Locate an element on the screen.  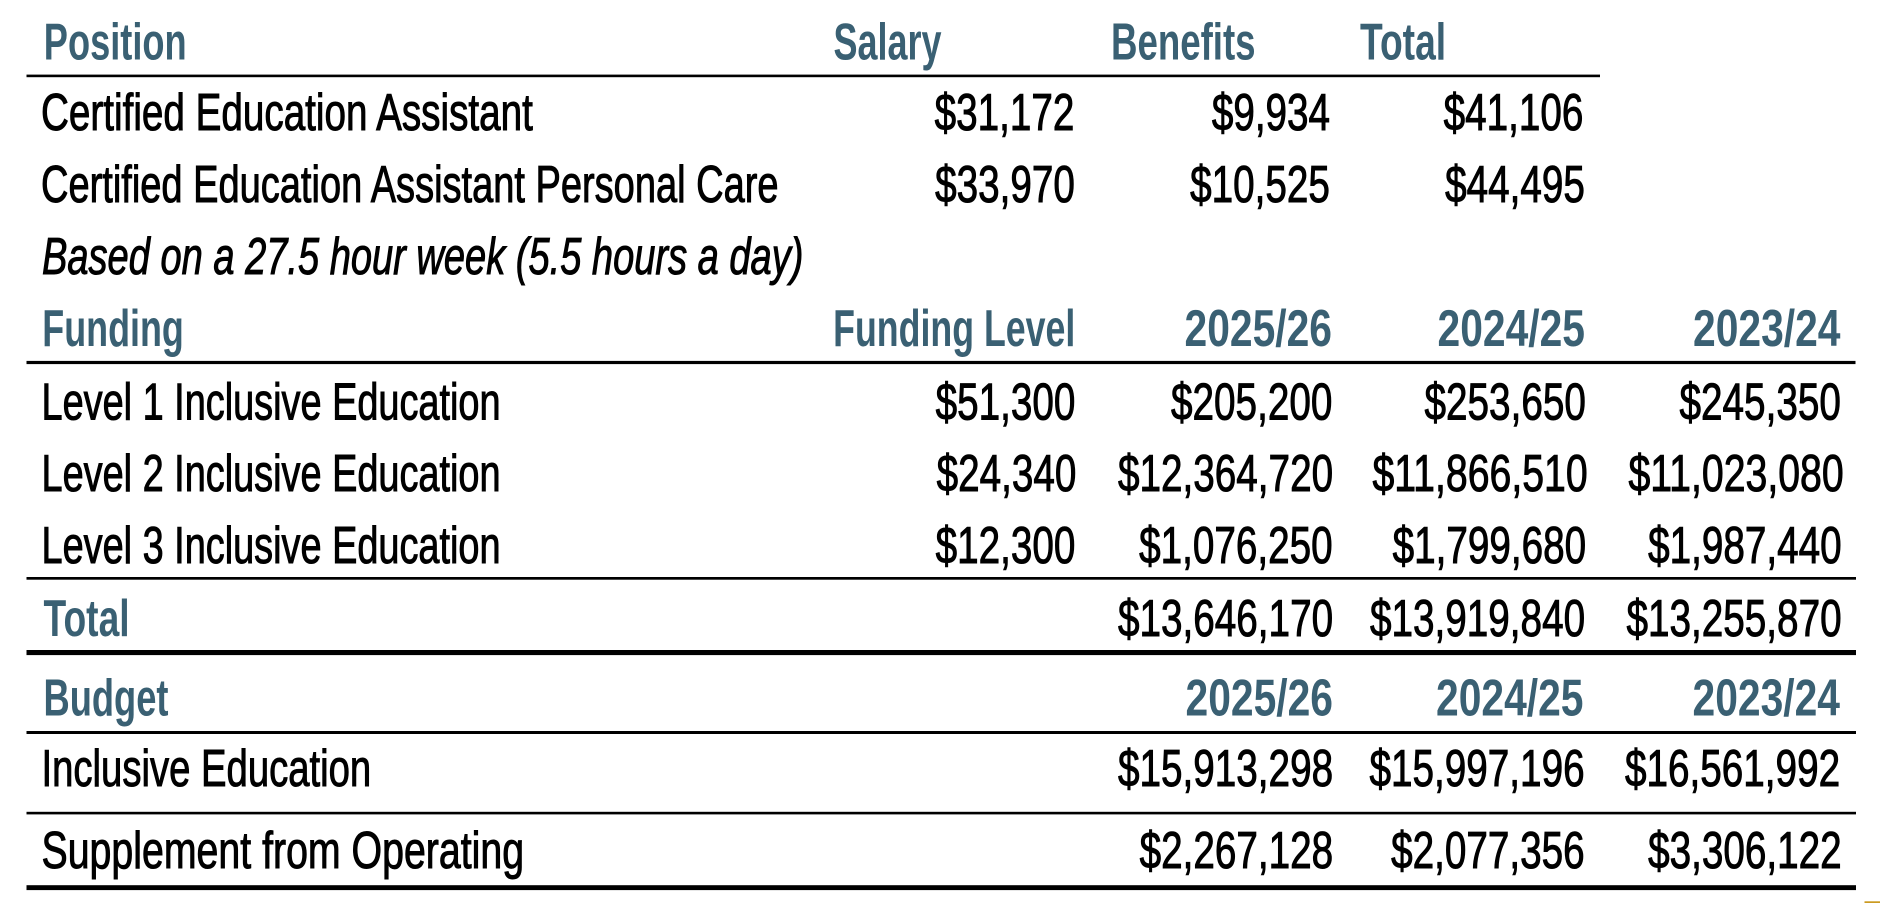
svg-text: Level 2 Inclusive Education is located at coordinates (271, 473).